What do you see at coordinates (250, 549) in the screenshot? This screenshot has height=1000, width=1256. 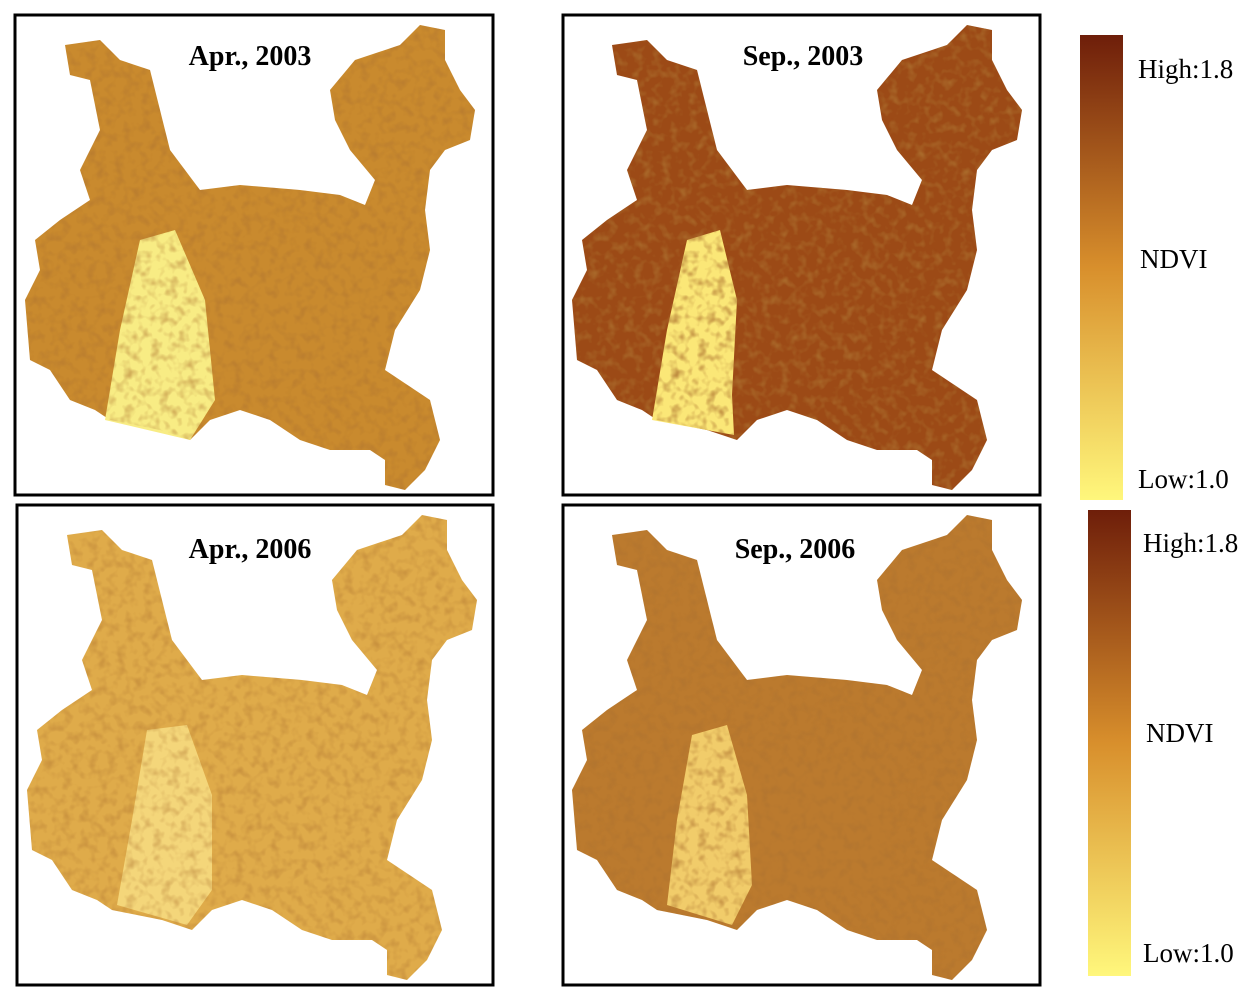 I see `panel-title: Apr., 2006` at bounding box center [250, 549].